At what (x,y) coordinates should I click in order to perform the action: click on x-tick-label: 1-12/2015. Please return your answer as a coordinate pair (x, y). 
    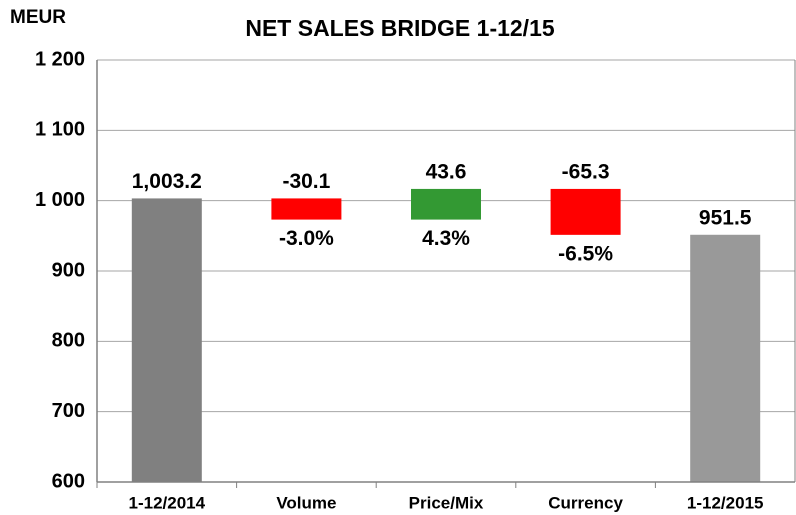
    Looking at the image, I should click on (725, 502).